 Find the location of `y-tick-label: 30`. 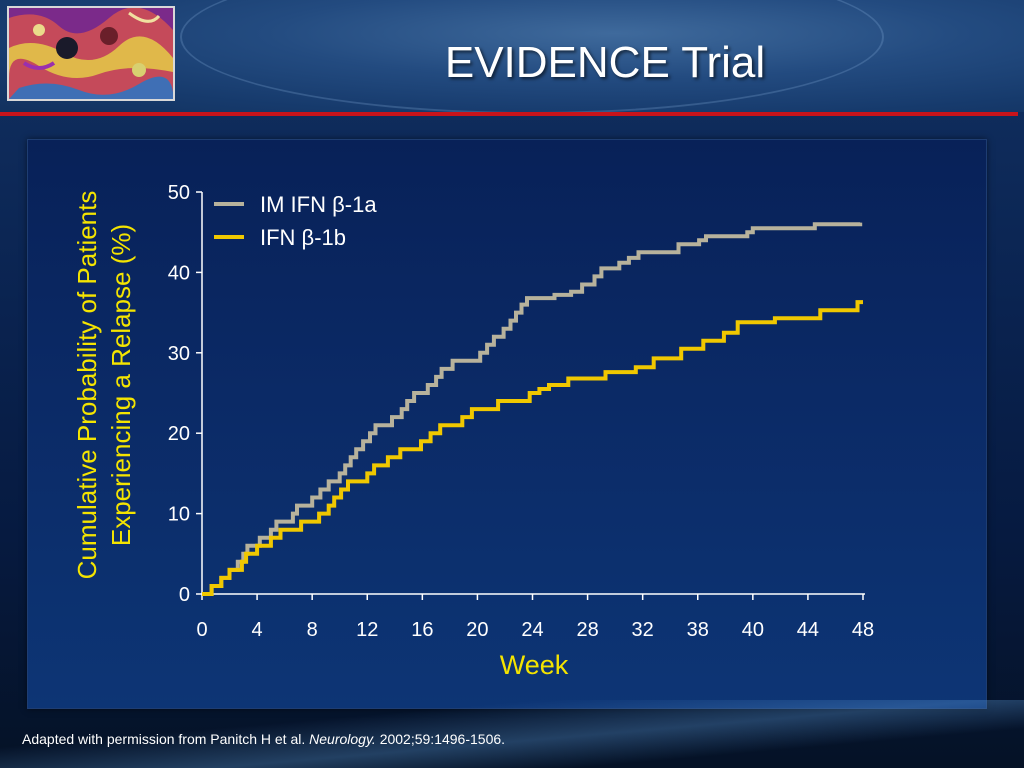

y-tick-label: 30 is located at coordinates (179, 354).